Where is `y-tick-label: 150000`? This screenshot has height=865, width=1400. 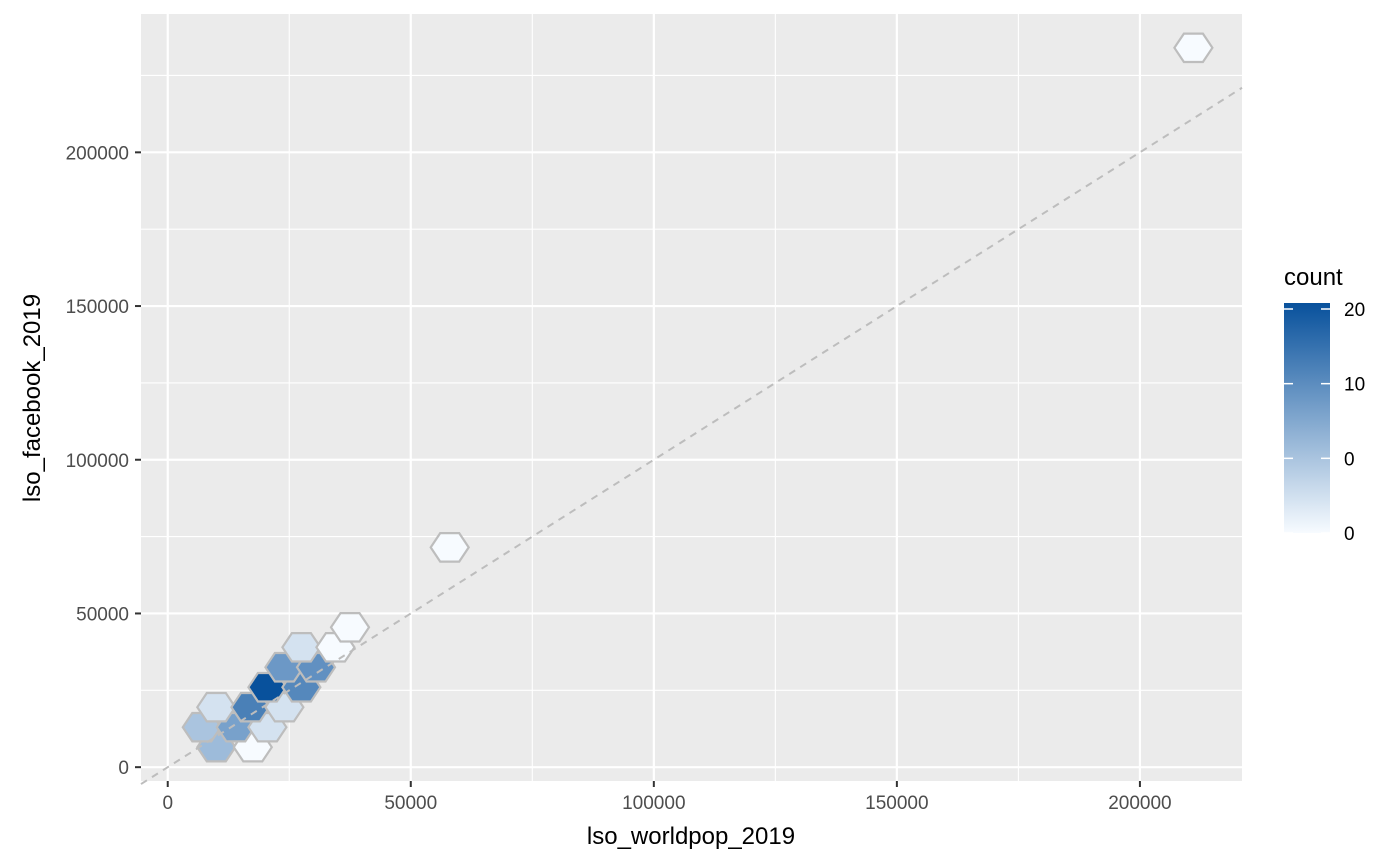
y-tick-label: 150000 is located at coordinates (97, 307).